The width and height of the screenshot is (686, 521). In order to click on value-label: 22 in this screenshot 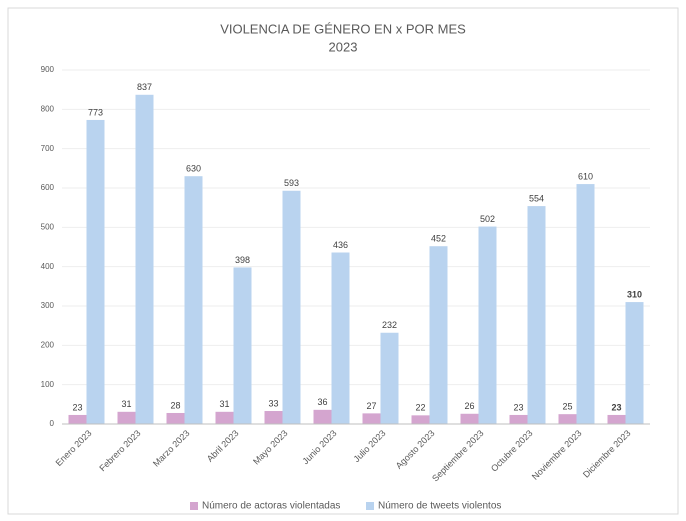, I will do `click(420, 408)`.